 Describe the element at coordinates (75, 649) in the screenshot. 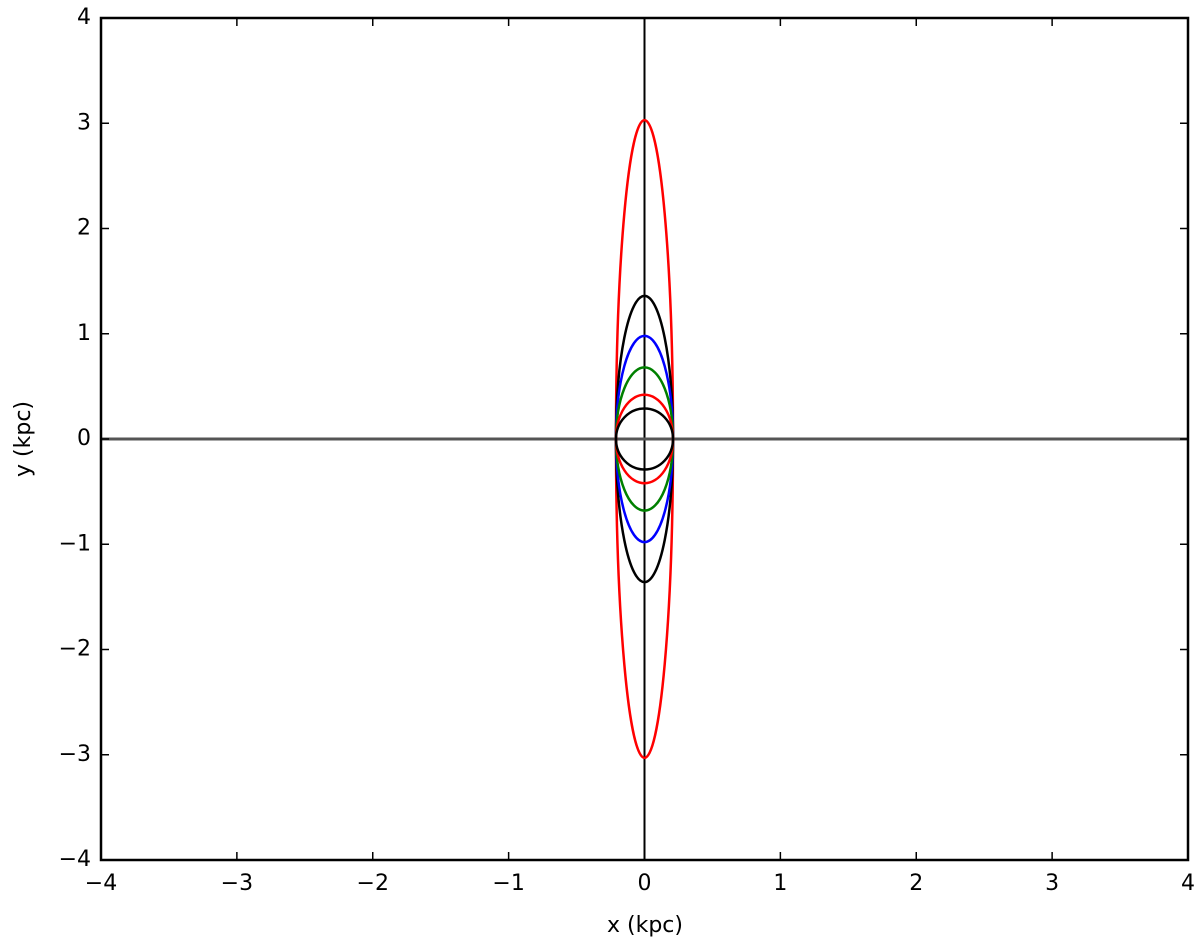

I see `y-tick-label: −2` at that location.